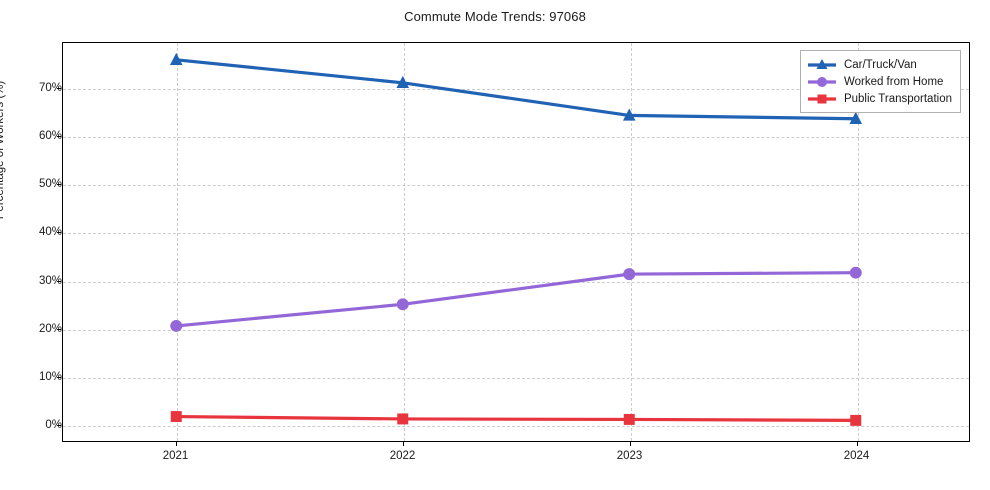 This screenshot has height=490, width=990. I want to click on legend-swatch-square-icon, so click(822, 99).